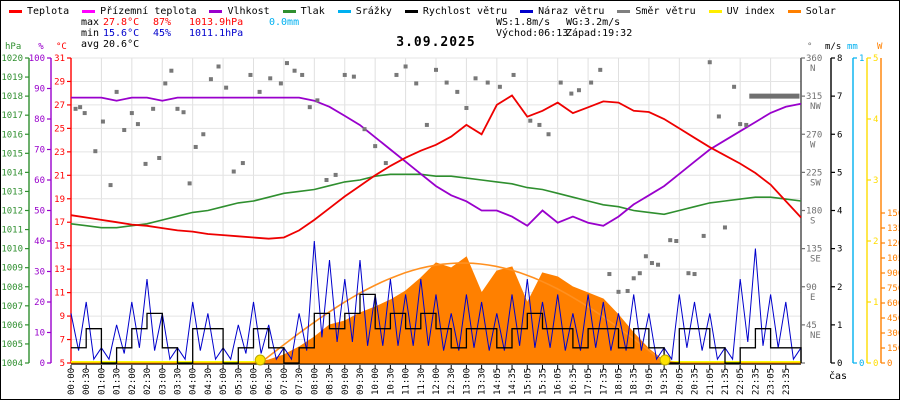 The height and width of the screenshot is (400, 900). Describe the element at coordinates (12, 173) in the screenshot. I see `svg-text: 1014` at that location.